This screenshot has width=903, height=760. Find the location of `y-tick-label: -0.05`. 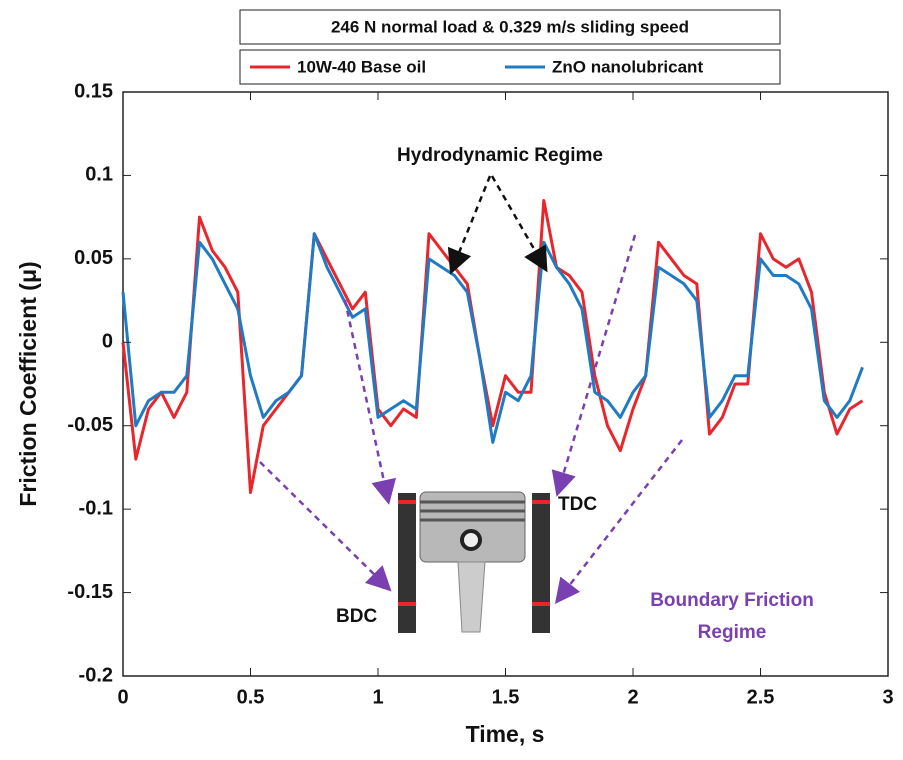

y-tick-label: -0.05 is located at coordinates (90, 425).